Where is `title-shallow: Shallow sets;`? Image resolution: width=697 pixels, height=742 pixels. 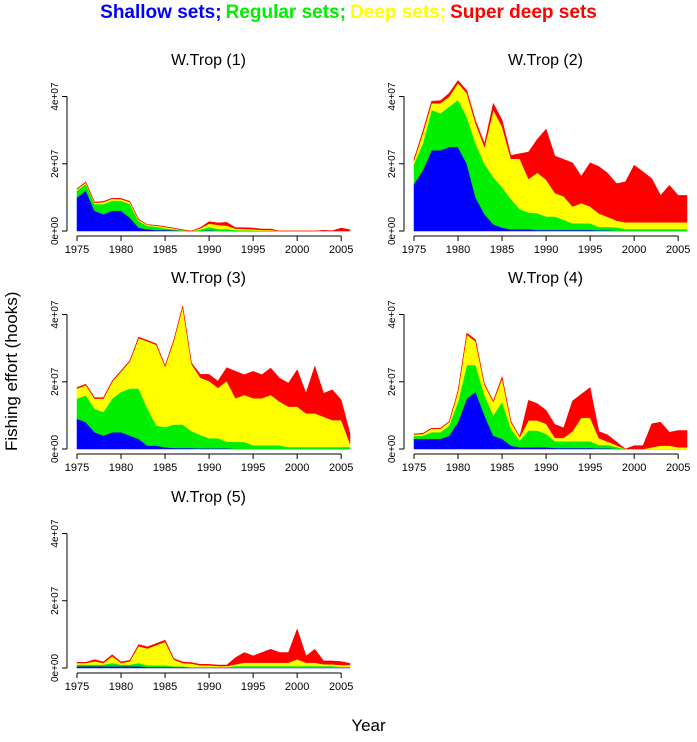 title-shallow: Shallow sets; is located at coordinates (161, 12).